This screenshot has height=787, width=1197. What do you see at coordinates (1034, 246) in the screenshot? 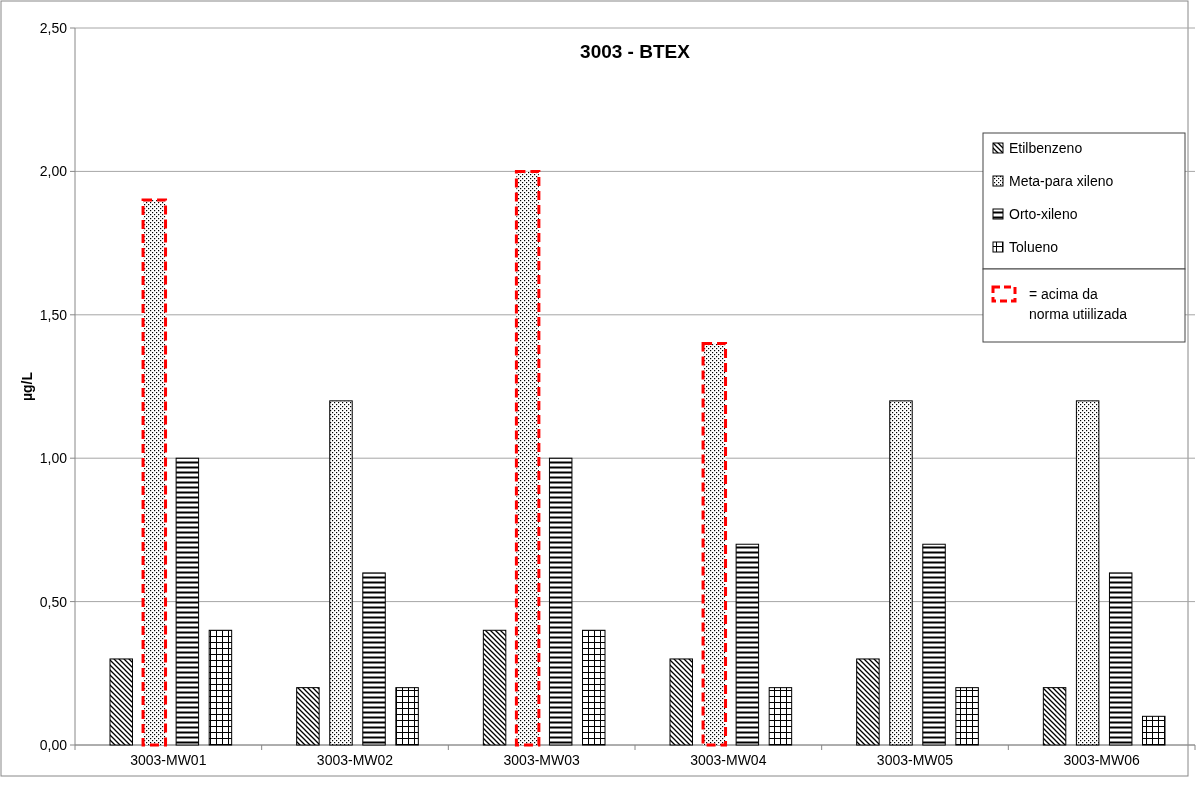
I see `legend-label: Tolueno` at bounding box center [1034, 246].